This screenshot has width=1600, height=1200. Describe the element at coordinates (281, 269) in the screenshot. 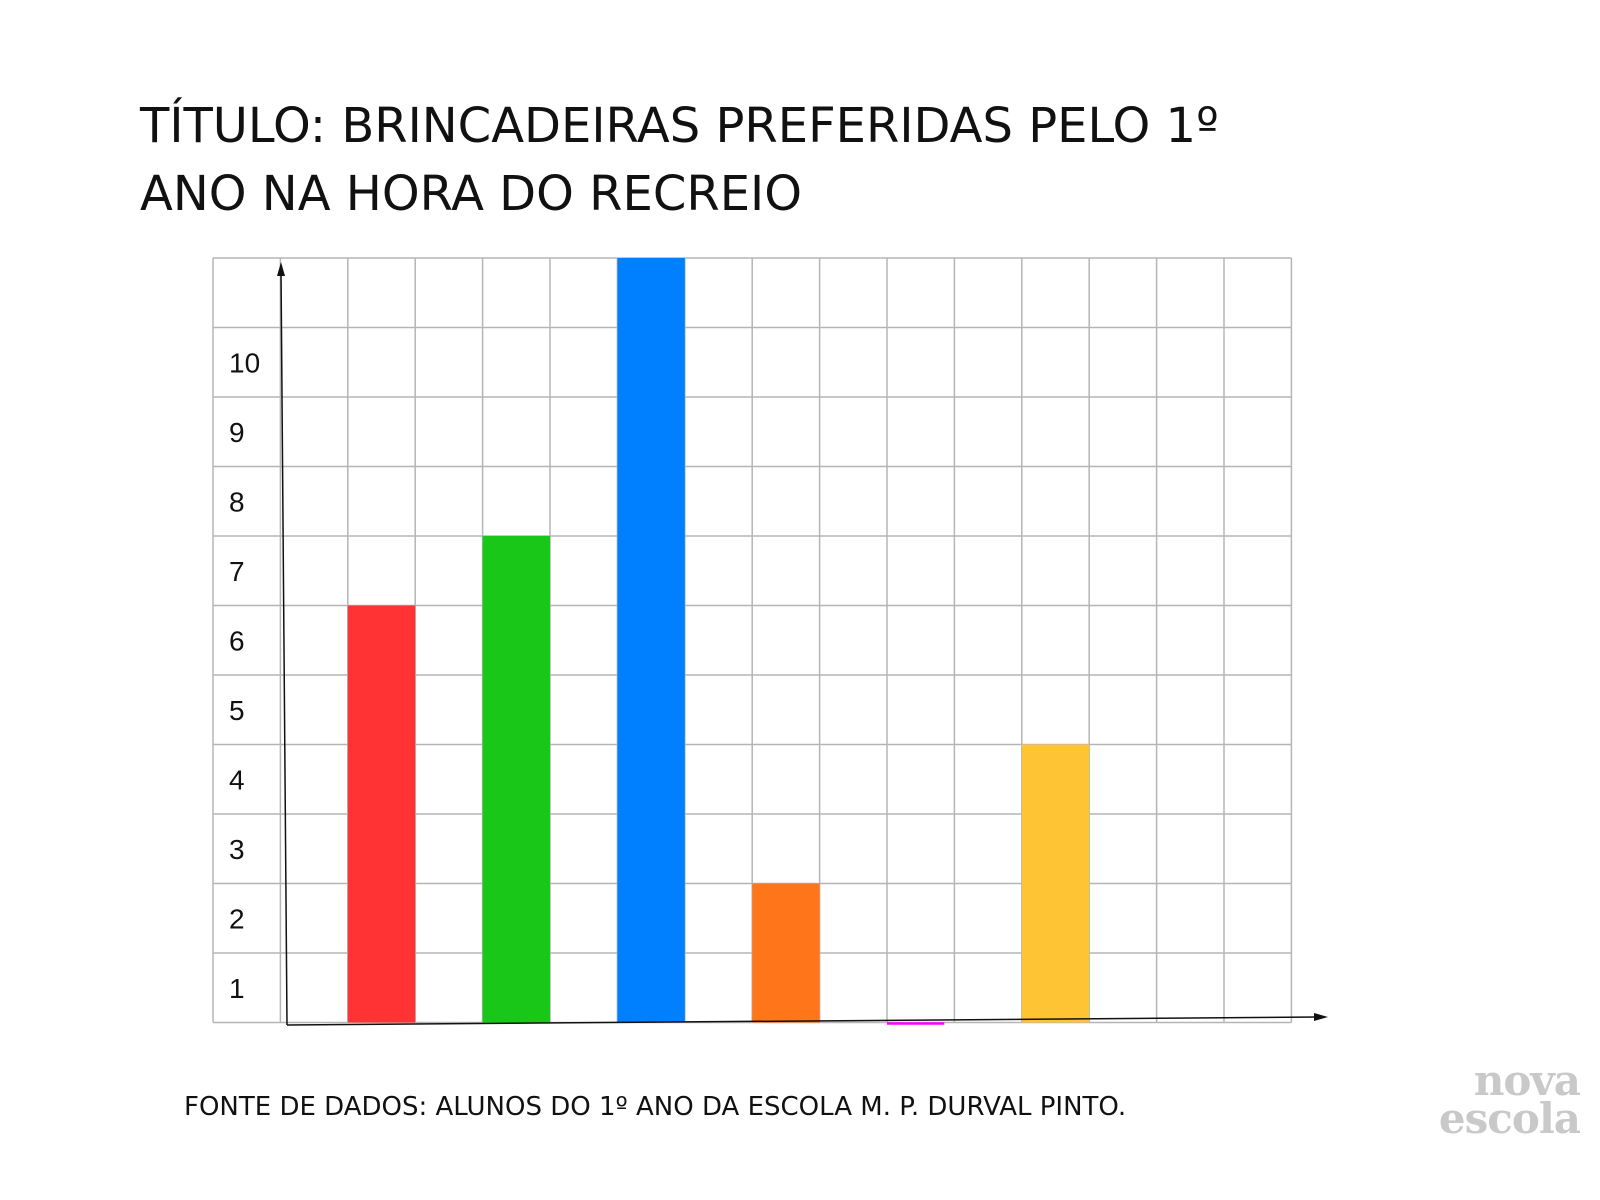

I see `y-axis-arrow` at that location.